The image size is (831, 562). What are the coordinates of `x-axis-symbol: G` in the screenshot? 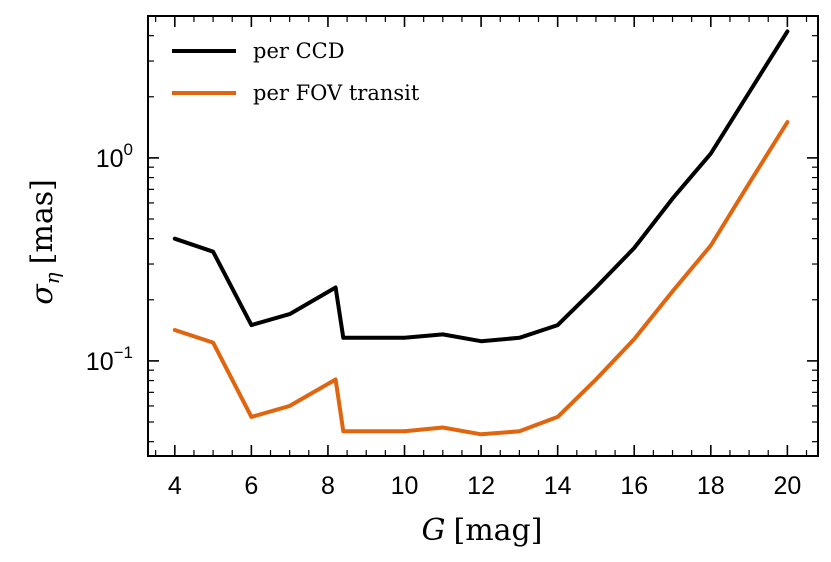 It's located at (434, 530).